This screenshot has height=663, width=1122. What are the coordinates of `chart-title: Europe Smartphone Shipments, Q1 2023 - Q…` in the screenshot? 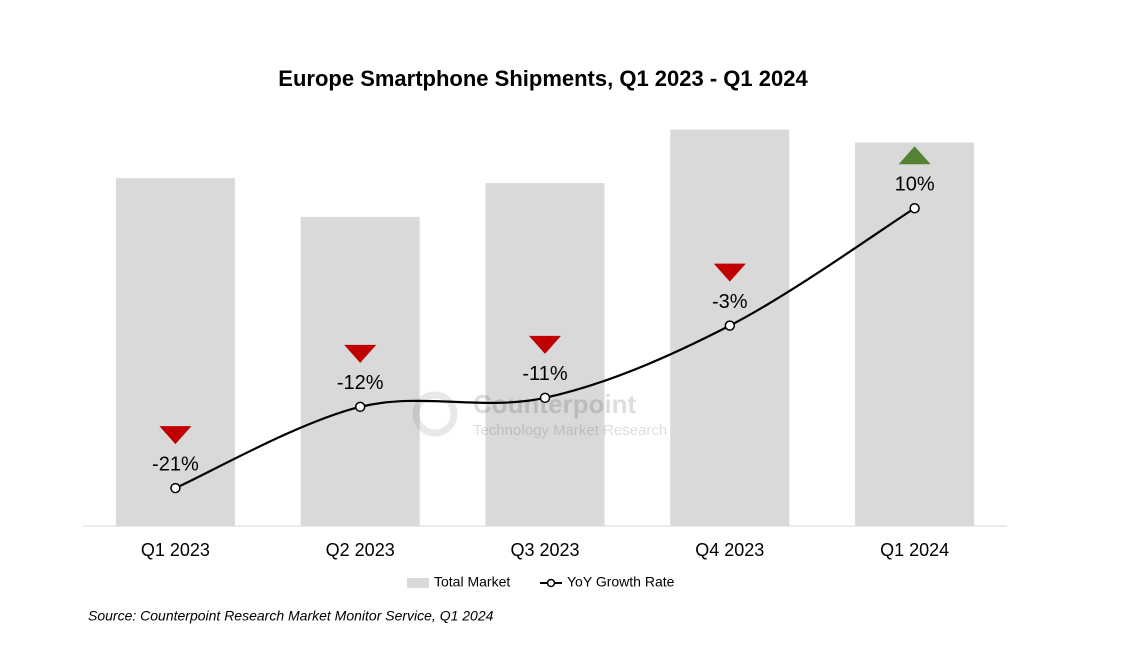 It's located at (543, 78).